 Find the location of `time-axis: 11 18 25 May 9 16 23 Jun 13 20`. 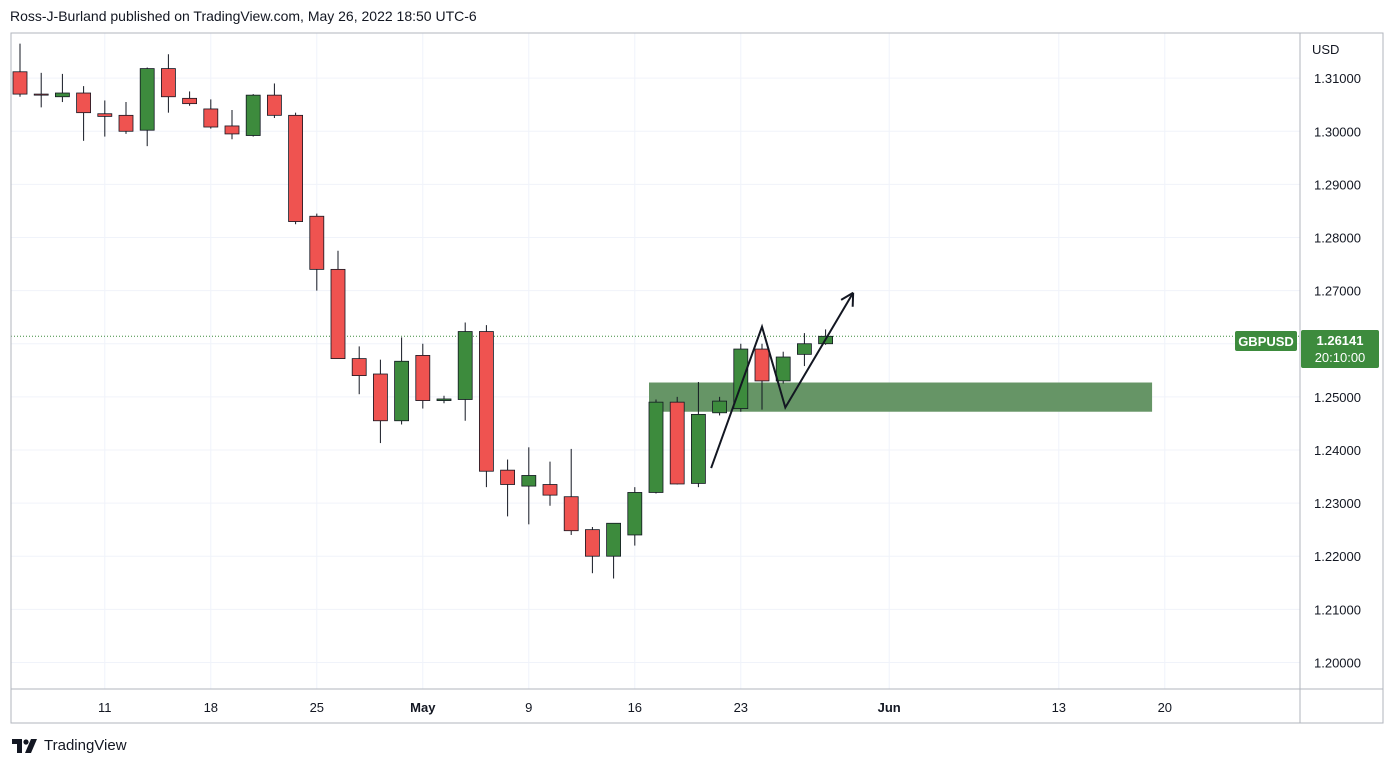

time-axis: 11 18 25 May 9 16 23 Jun 13 20 is located at coordinates (635, 707).